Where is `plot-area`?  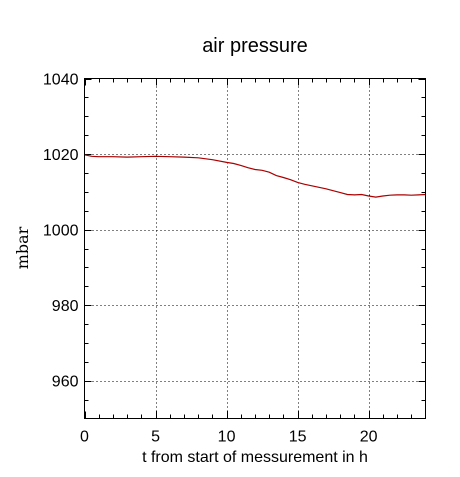 plot-area is located at coordinates (255, 176).